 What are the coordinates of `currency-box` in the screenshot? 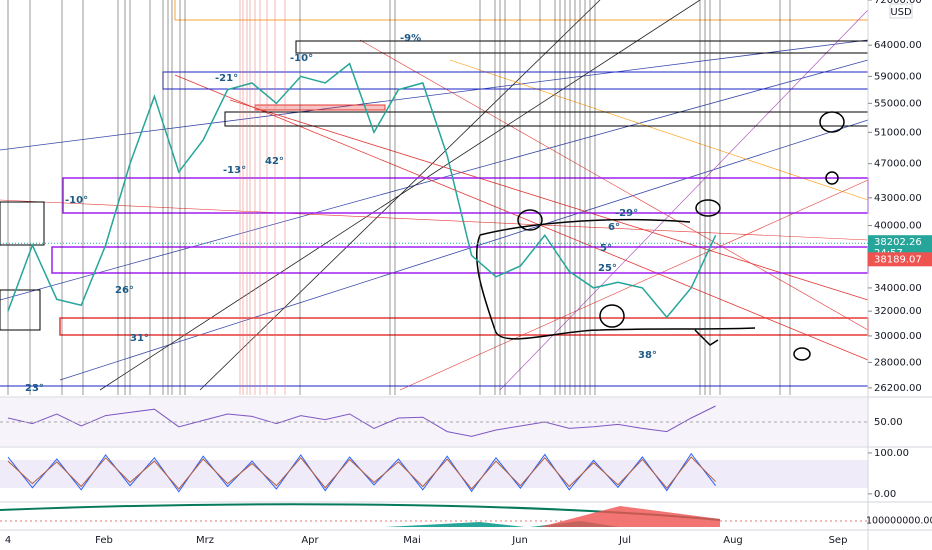 It's located at (901, 11).